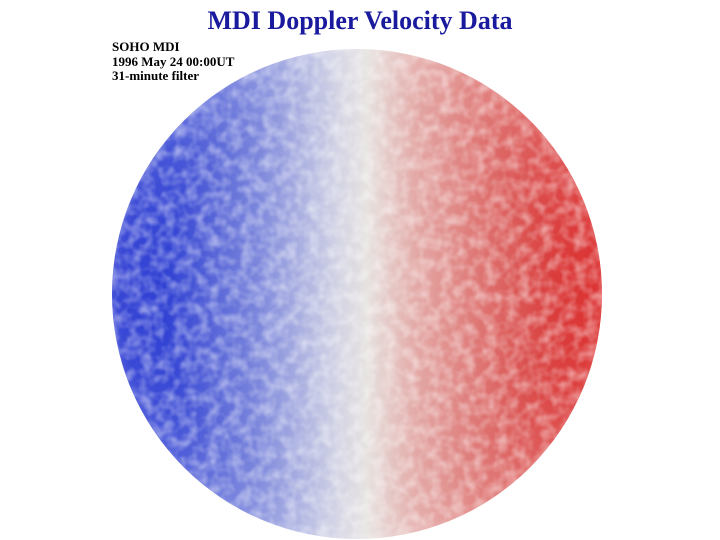  I want to click on caption-instrument: SOHO MDI, so click(146, 46).